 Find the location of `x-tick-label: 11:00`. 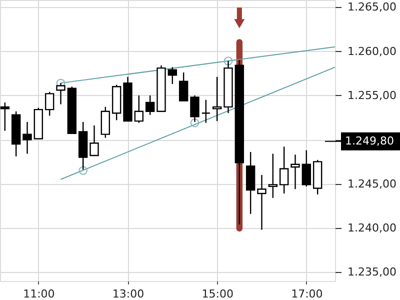

x-tick-label: 11:00 is located at coordinates (39, 294).